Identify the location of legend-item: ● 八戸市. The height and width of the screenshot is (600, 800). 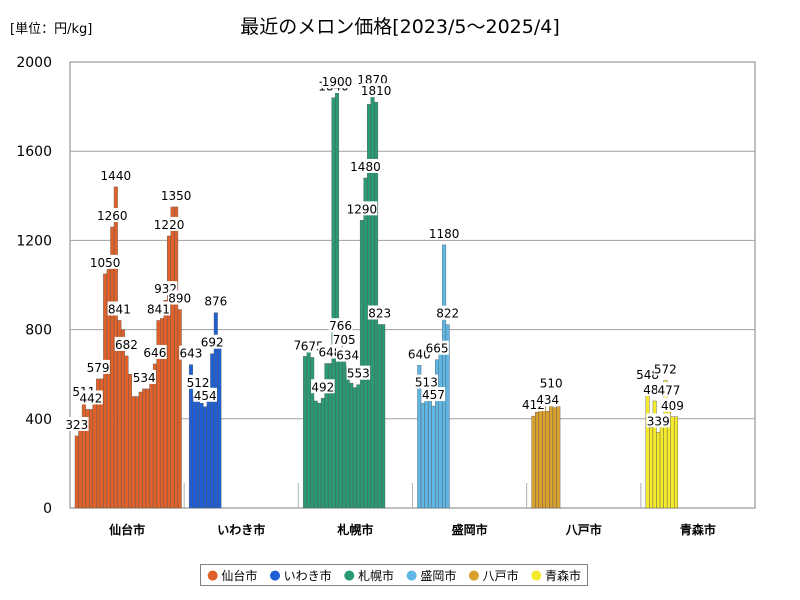
(493, 575).